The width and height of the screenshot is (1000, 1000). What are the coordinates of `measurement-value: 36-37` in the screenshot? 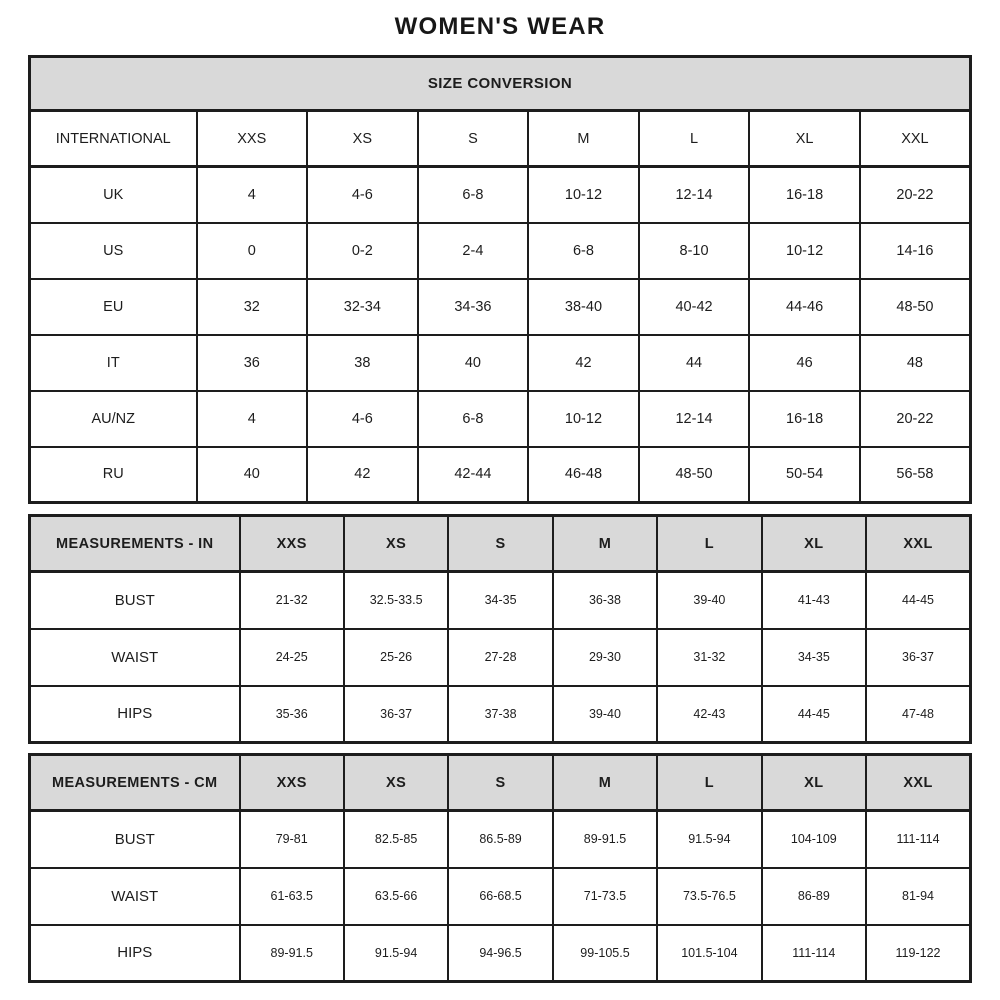 It's located at (918, 657).